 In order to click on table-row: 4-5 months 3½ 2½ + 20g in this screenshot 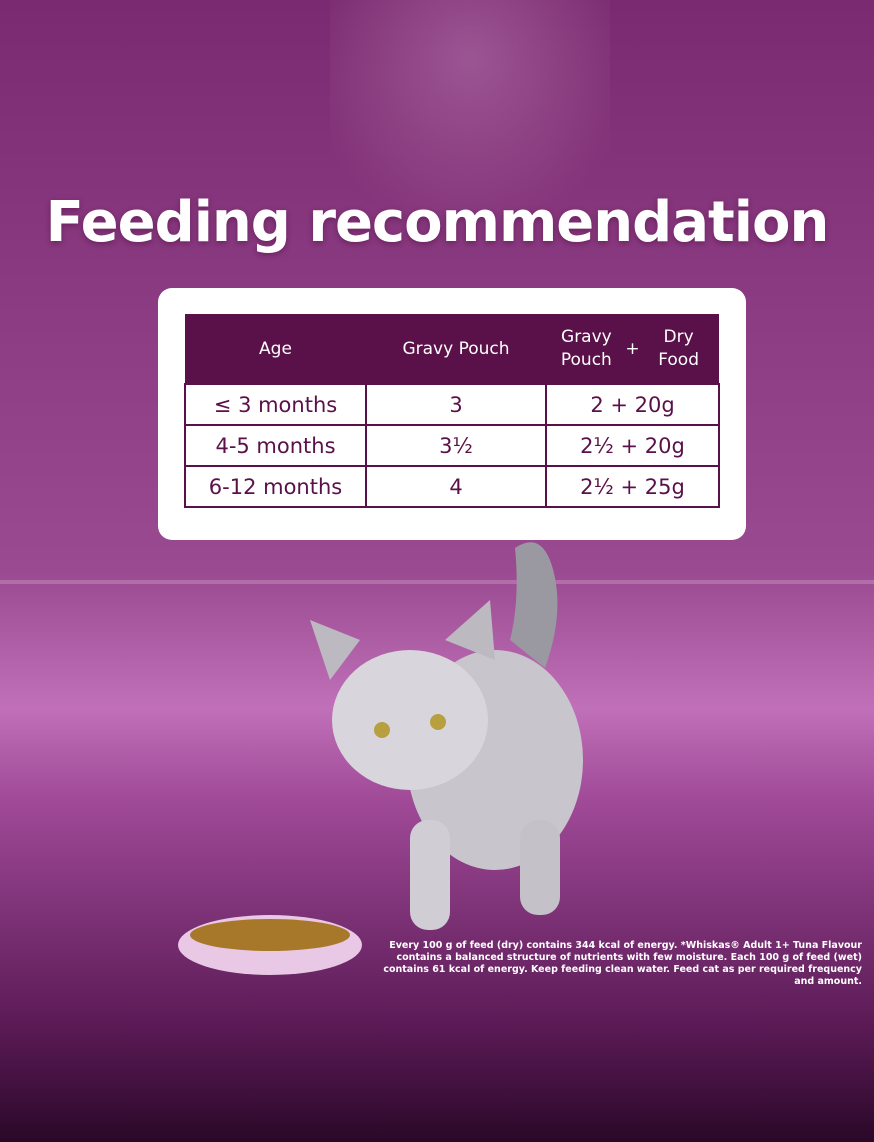, I will do `click(452, 445)`.